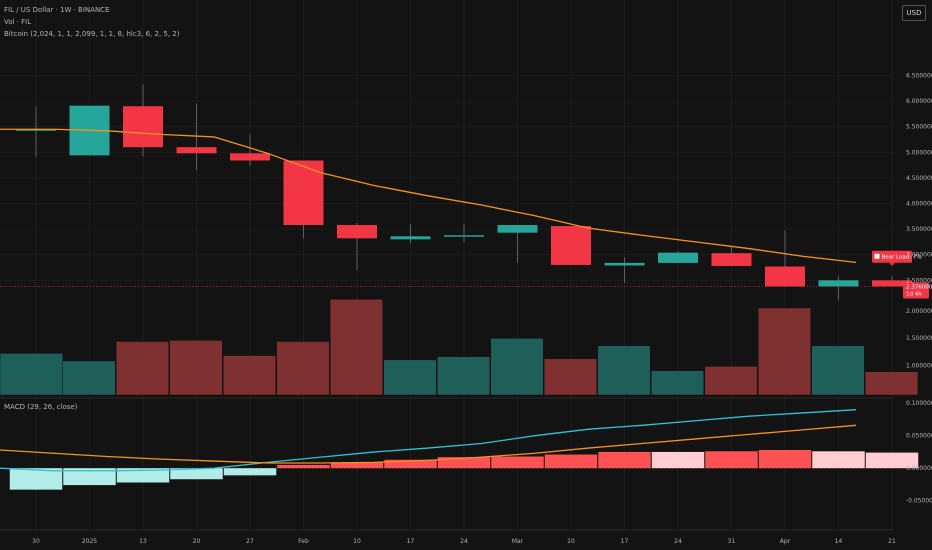 Image resolution: width=932 pixels, height=550 pixels. Describe the element at coordinates (89, 541) in the screenshot. I see `x-tick-label: 2025` at that location.